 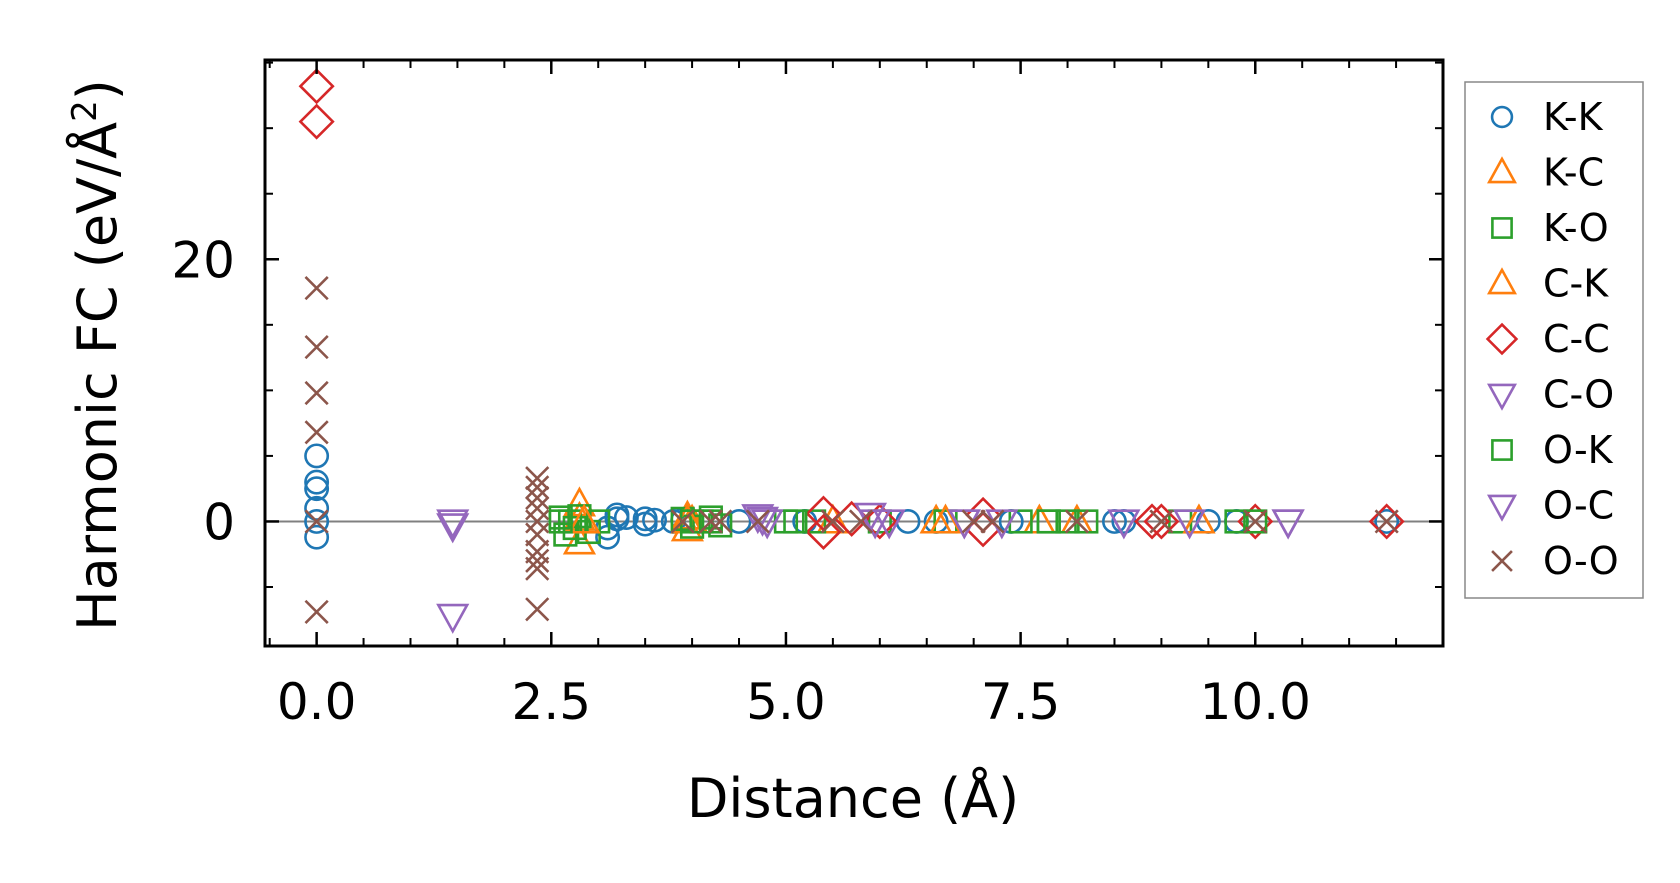 I want to click on legend-item: O-K, so click(x=1552, y=450).